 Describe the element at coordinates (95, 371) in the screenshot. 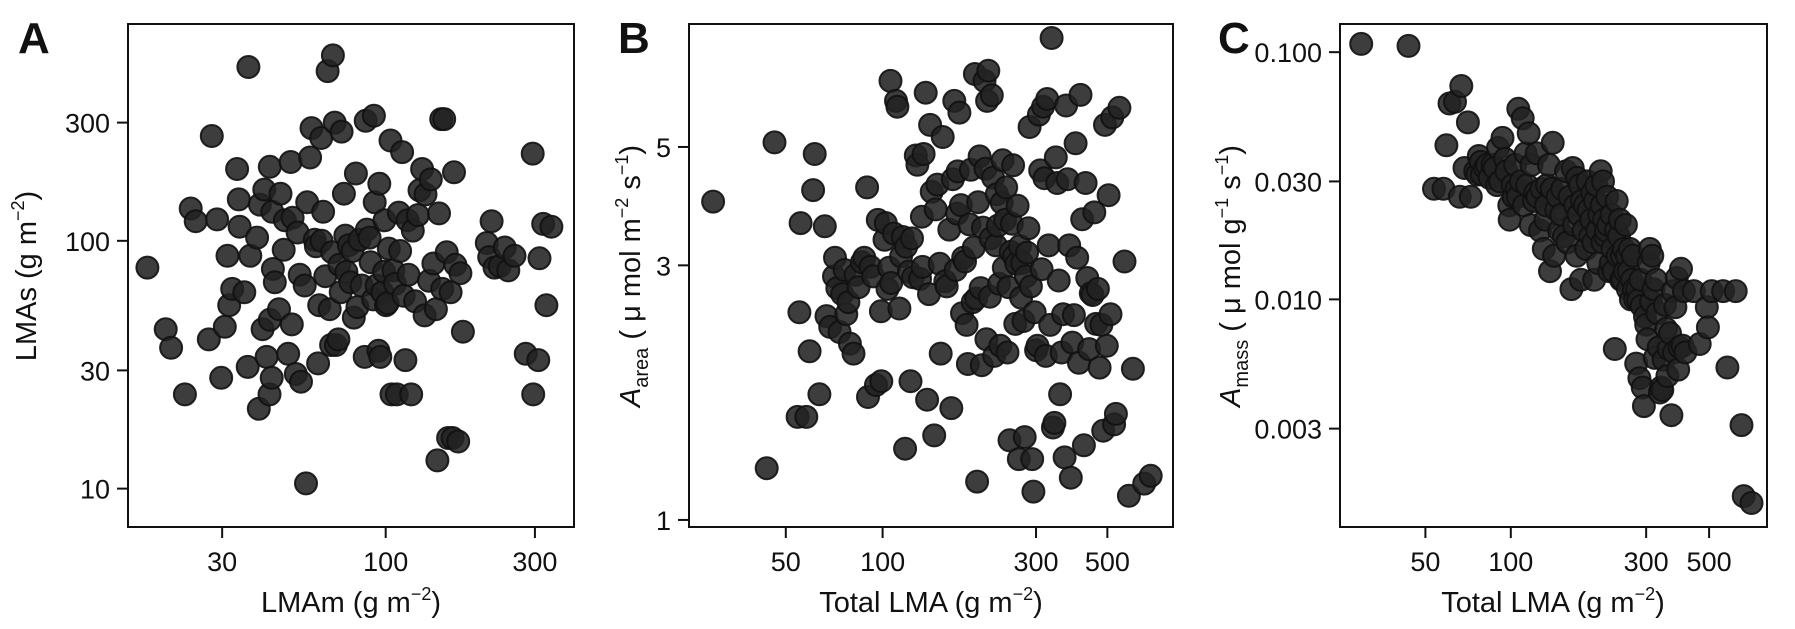

I see `panel-a-y-tick-label: 30` at that location.